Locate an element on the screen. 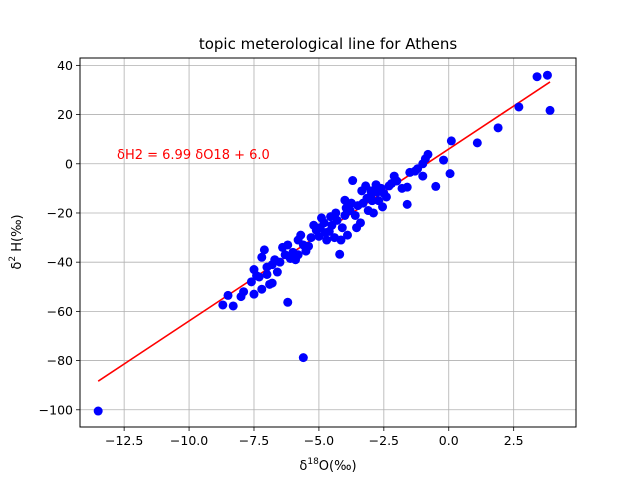 This screenshot has height=480, width=640. x-tick-label: −5.0 is located at coordinates (319, 440).